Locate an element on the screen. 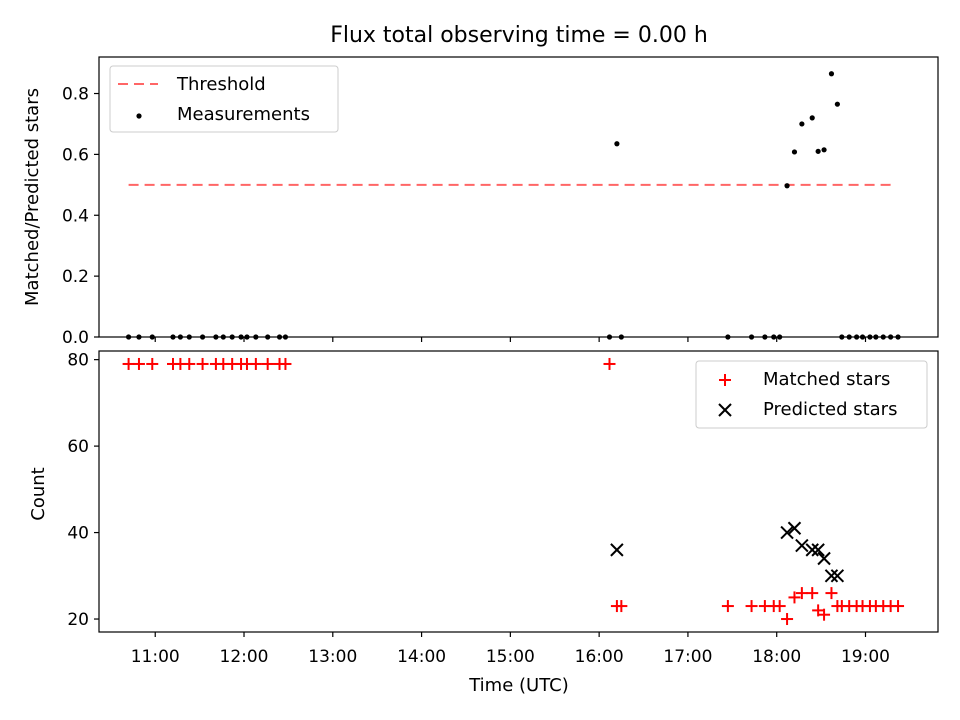 This screenshot has height=720, width=960. x-tick-label: 14:00 is located at coordinates (421, 657).